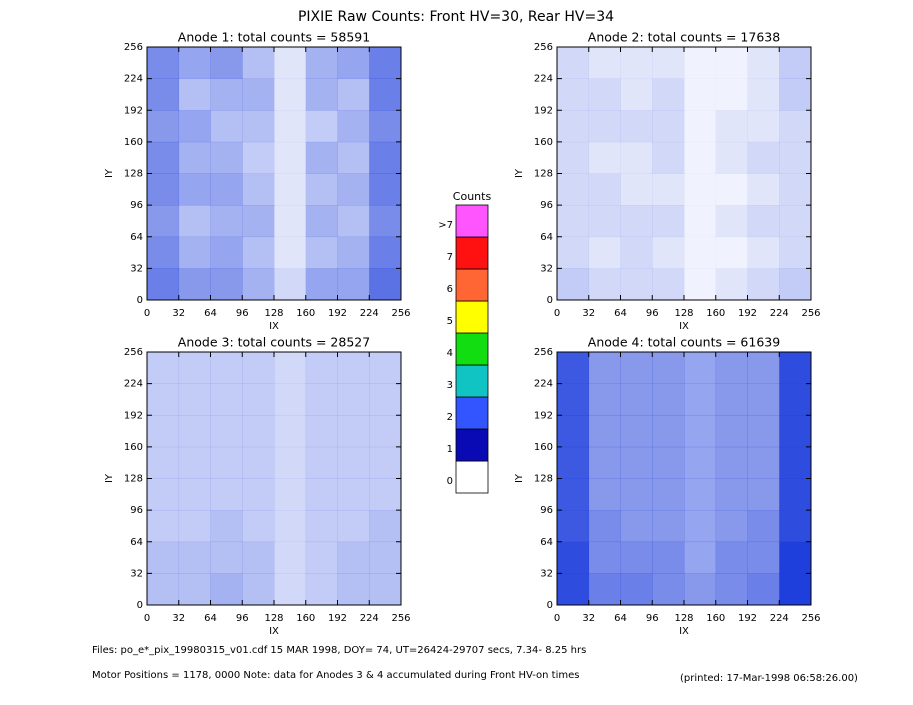  What do you see at coordinates (546, 237) in the screenshot?
I see `y-tick-label: 64` at bounding box center [546, 237].